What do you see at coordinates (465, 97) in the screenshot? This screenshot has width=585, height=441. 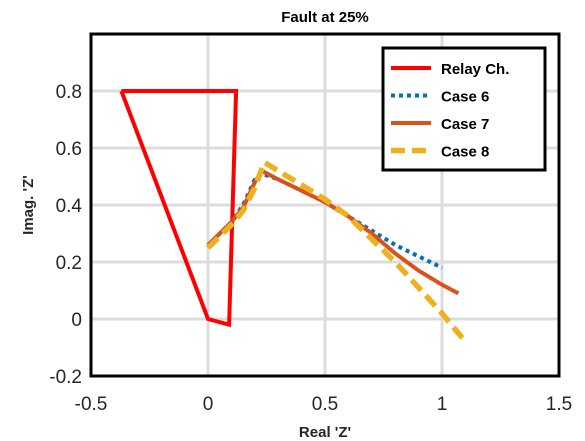 I see `legend-label-case-6: Case 6` at bounding box center [465, 97].